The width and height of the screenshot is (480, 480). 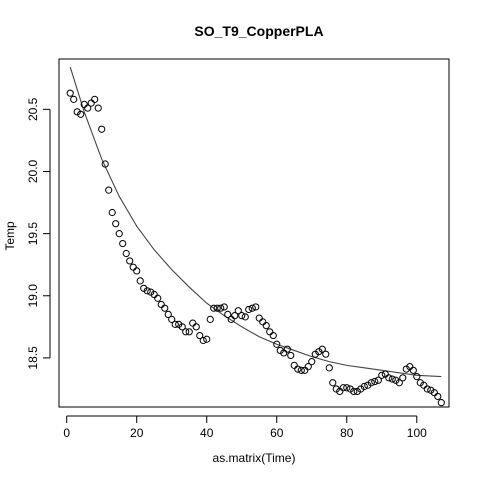 What do you see at coordinates (33, 358) in the screenshot?
I see `y-tick-label: 18.5` at bounding box center [33, 358].